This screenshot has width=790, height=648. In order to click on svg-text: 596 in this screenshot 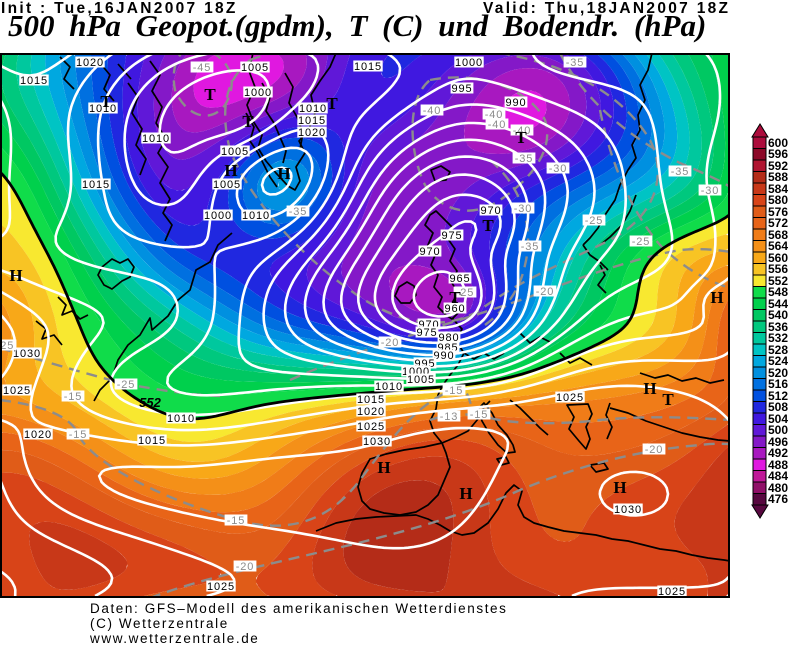, I will do `click(778, 154)`.